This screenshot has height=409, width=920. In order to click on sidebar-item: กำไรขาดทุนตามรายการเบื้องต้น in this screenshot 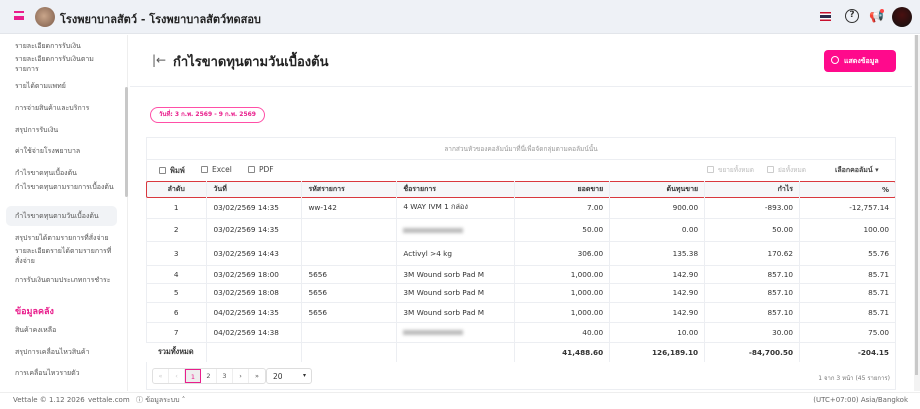, I will do `click(64, 187)`.